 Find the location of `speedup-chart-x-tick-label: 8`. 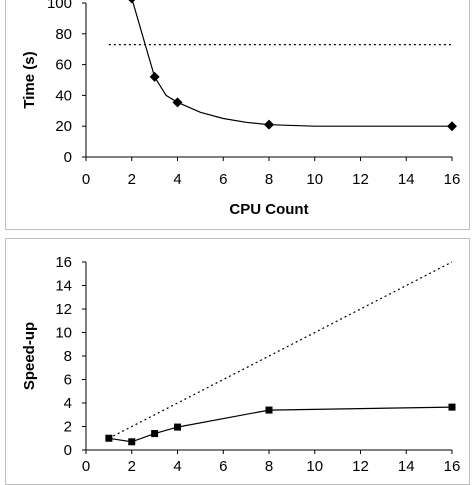

speedup-chart-x-tick-label: 8 is located at coordinates (269, 466).